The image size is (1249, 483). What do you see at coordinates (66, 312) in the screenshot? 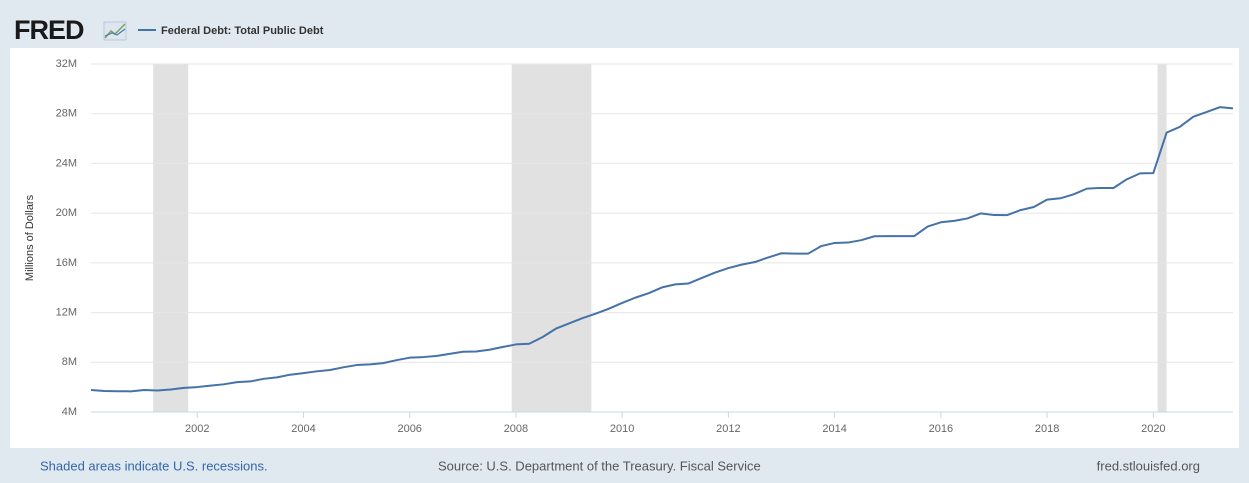
I see `y-tick-label: 12M` at bounding box center [66, 312].